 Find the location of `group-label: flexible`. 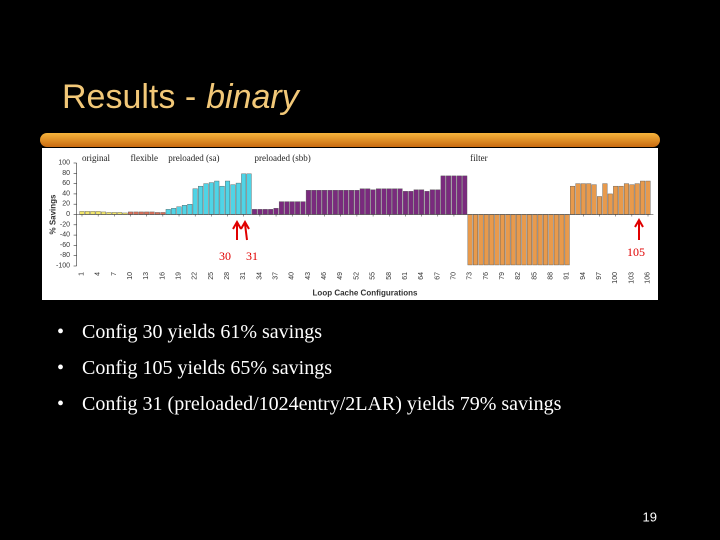

group-label: flexible is located at coordinates (145, 158).